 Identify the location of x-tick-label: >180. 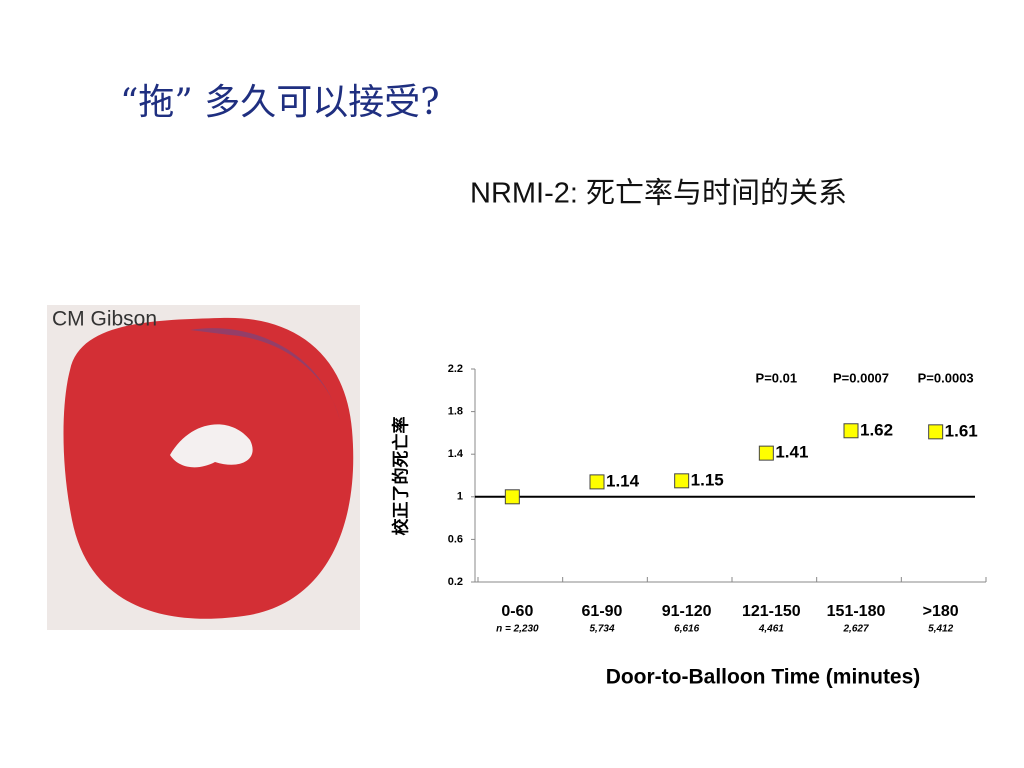
(941, 611).